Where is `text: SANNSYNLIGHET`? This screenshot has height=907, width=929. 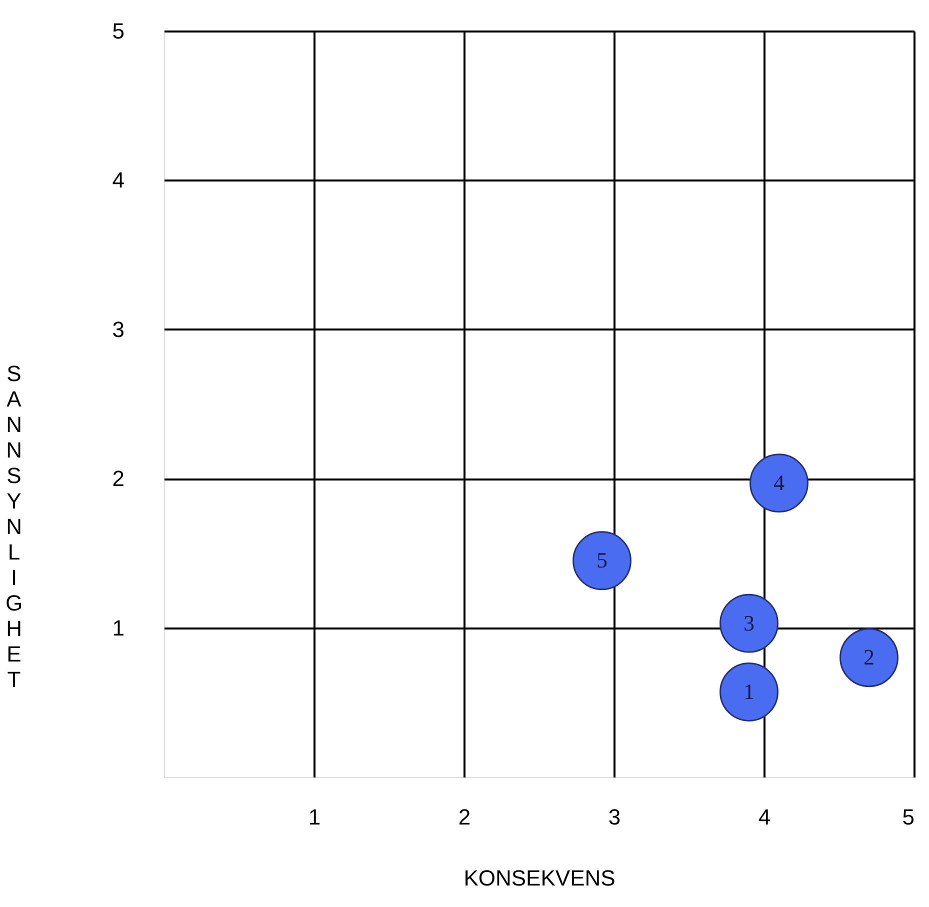 text: SANNSYNLIGHET is located at coordinates (14, 526).